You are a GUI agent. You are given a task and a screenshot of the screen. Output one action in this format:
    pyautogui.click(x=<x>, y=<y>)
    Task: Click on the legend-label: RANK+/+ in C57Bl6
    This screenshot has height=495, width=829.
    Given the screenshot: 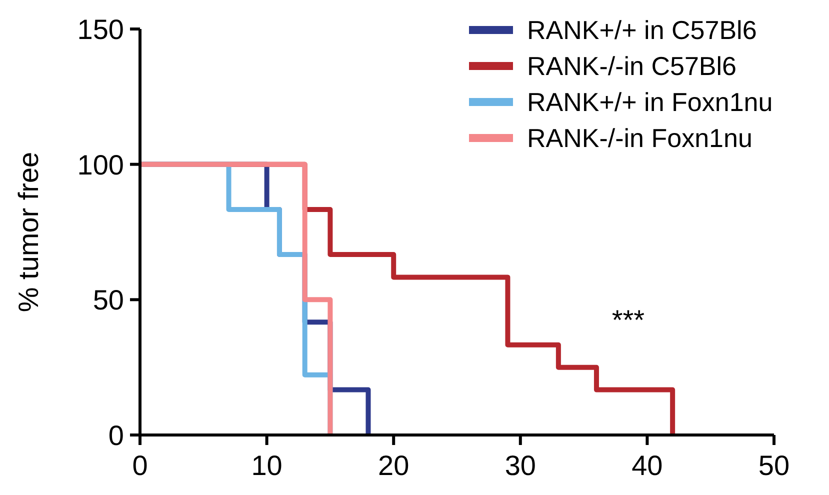 What is the action you would take?
    pyautogui.click(x=642, y=30)
    